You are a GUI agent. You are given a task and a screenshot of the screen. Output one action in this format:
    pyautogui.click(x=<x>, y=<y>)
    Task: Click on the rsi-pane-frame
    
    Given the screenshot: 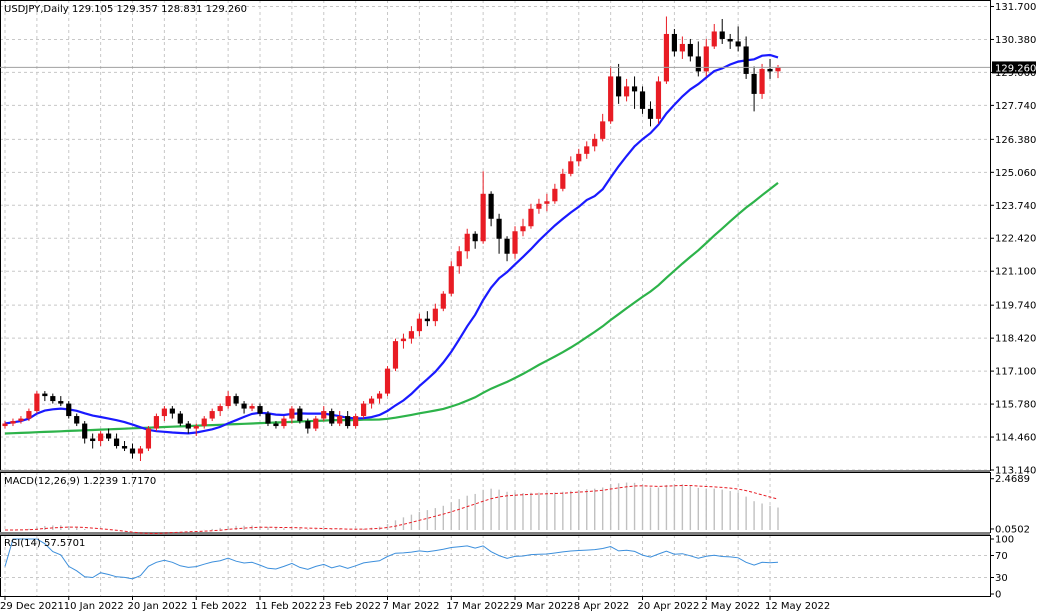 What is the action you would take?
    pyautogui.click(x=495, y=566)
    